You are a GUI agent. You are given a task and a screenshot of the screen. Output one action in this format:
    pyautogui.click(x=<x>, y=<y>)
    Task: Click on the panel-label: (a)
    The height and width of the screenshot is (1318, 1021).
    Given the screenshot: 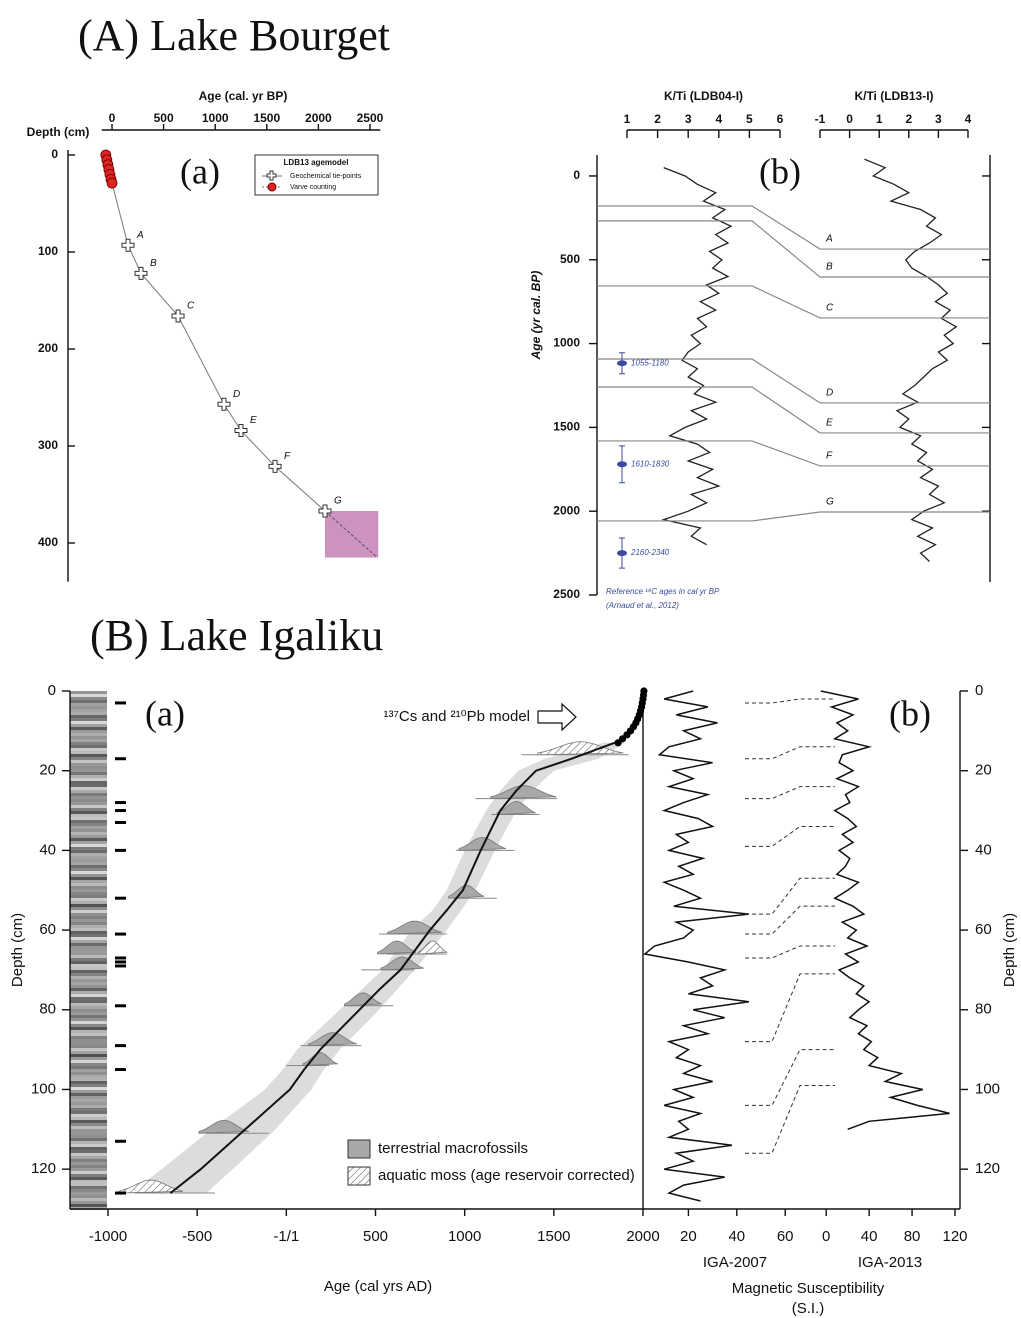 What is the action you would take?
    pyautogui.click(x=165, y=713)
    